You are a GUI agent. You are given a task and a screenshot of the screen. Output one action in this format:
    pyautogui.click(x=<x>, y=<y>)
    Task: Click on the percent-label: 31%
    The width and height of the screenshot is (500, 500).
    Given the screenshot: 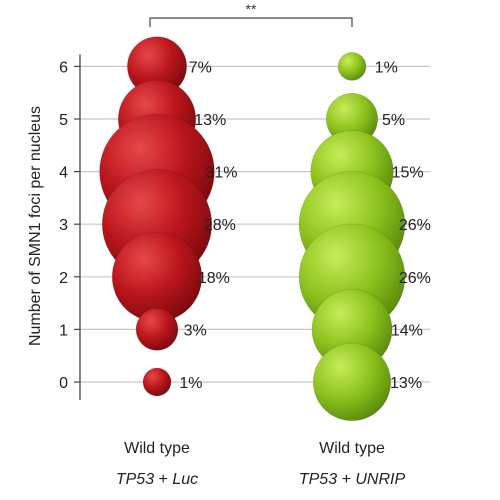 What is the action you would take?
    pyautogui.click(x=221, y=173)
    